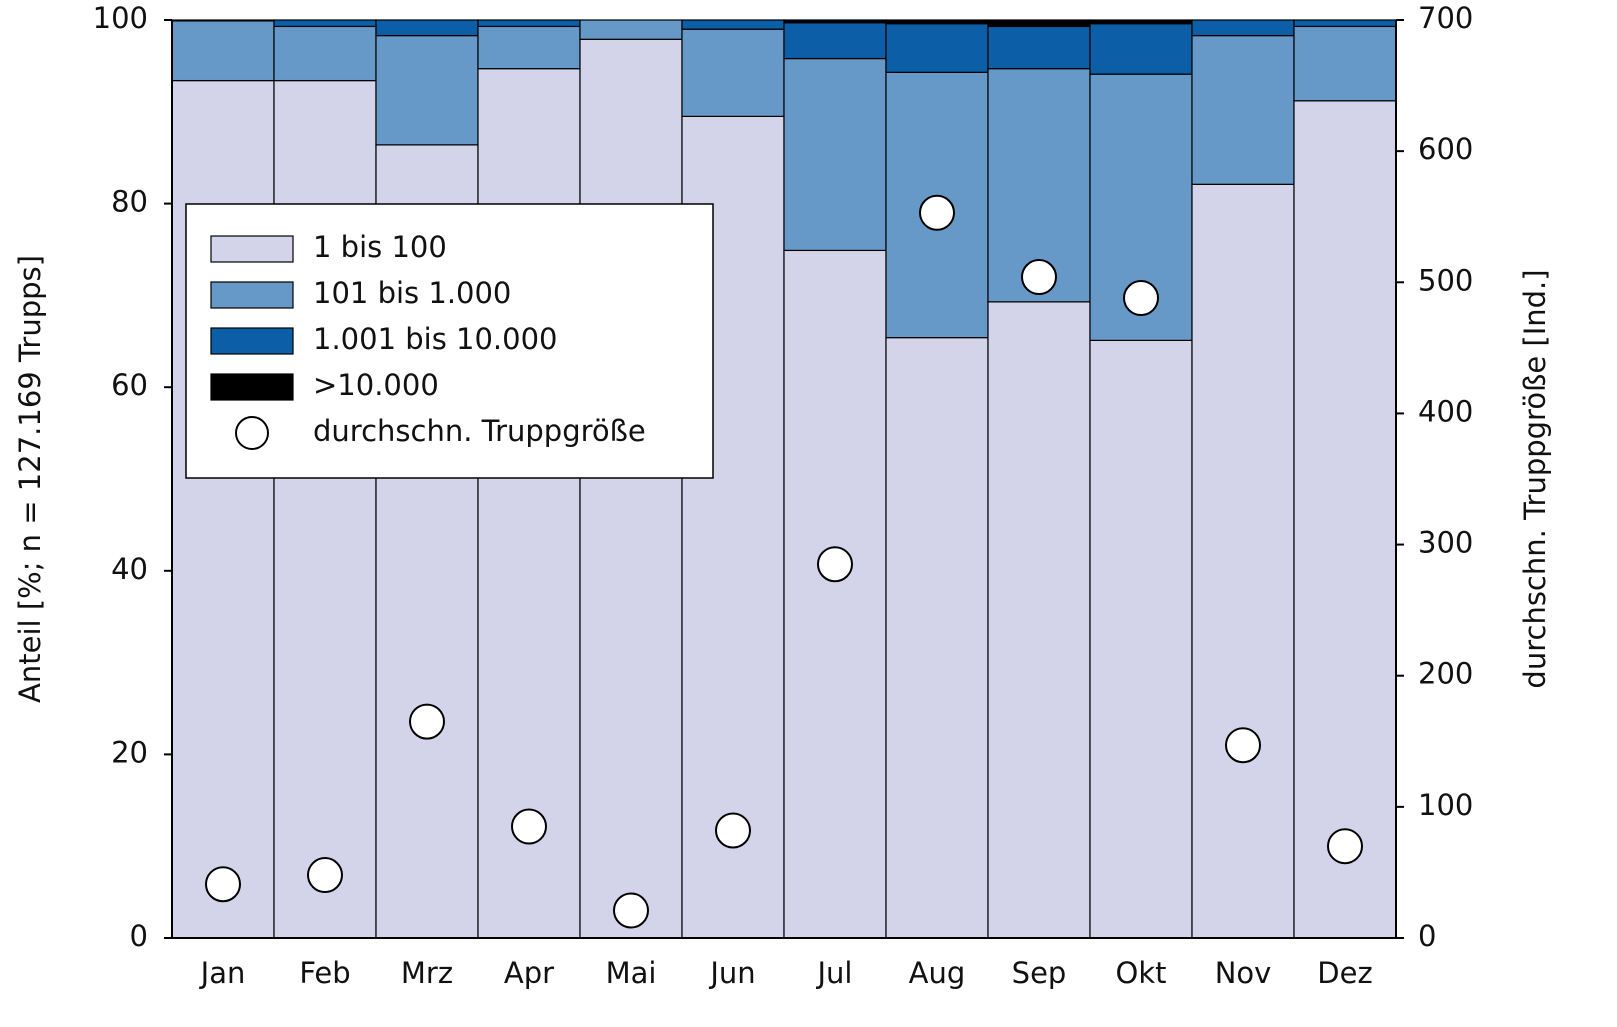  I want to click on y-tick-label: 0, so click(139, 936).